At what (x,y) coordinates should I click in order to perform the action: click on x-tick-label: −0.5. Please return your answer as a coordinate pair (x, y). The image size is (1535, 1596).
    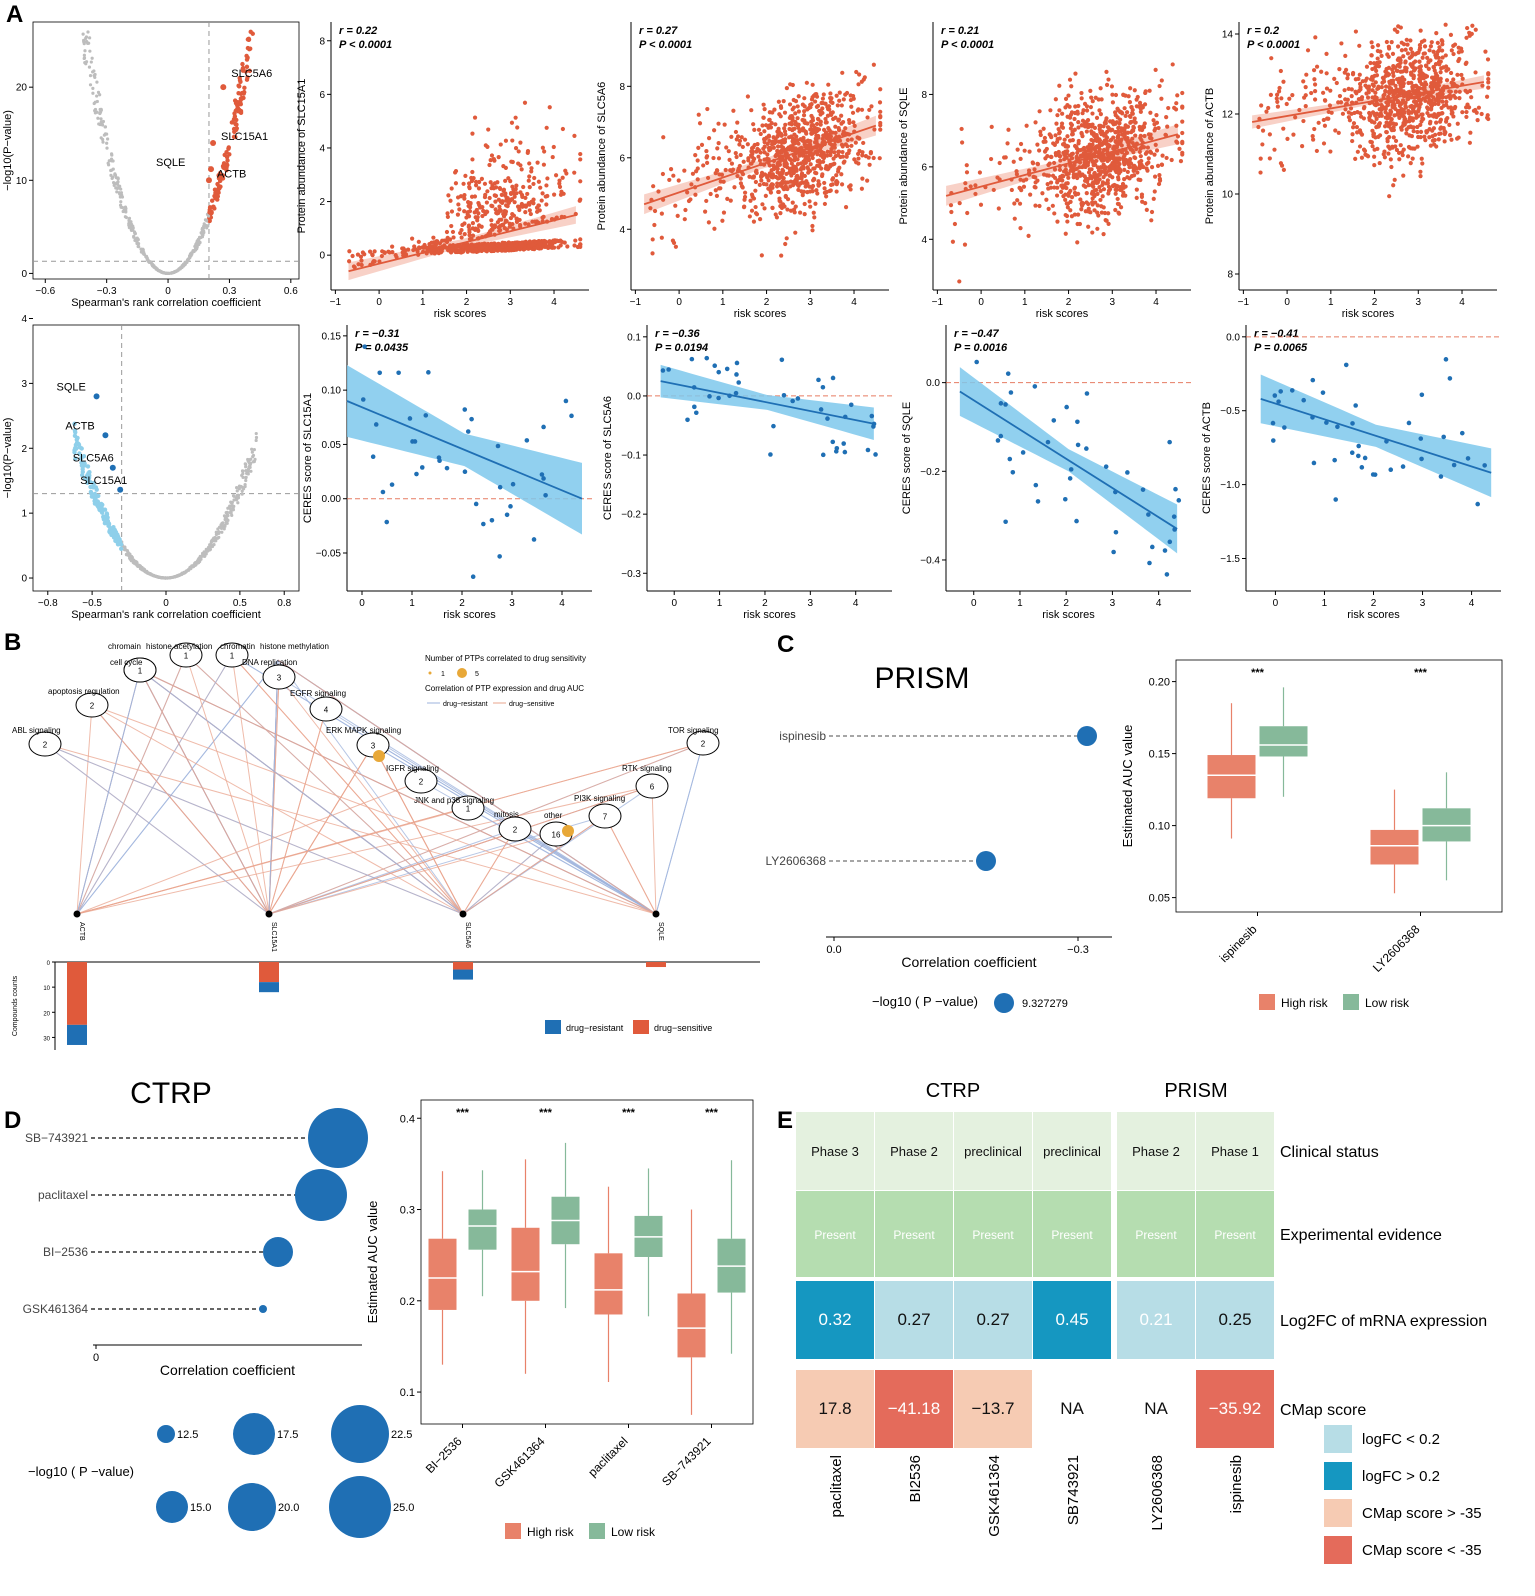
    Looking at the image, I should click on (92, 603).